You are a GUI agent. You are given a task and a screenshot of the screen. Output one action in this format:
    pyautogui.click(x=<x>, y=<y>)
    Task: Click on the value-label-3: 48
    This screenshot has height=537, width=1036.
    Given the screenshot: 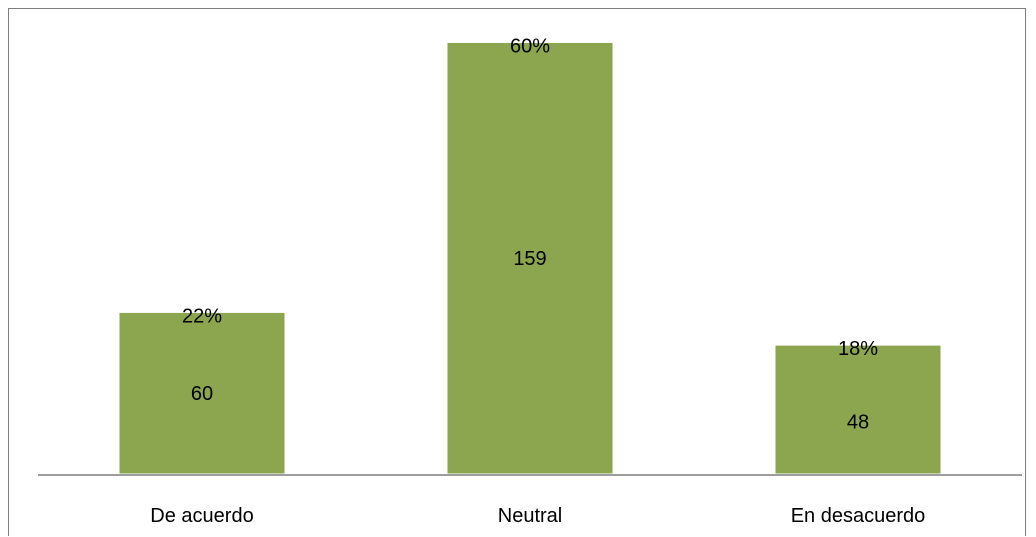 What is the action you would take?
    pyautogui.click(x=858, y=423)
    